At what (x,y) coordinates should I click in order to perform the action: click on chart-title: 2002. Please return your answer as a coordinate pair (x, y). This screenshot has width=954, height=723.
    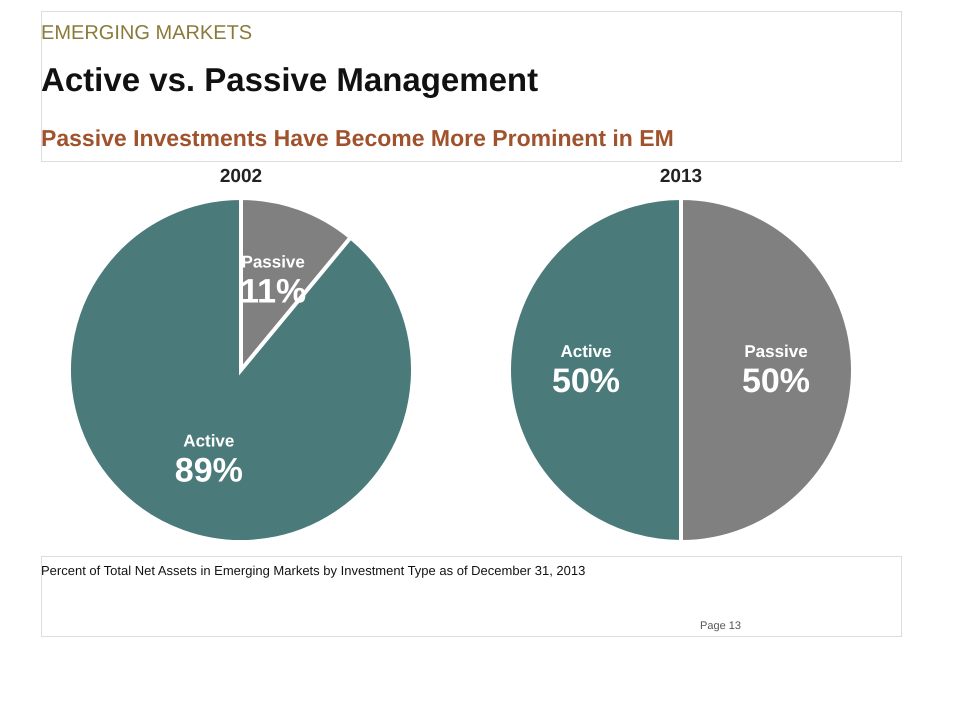
    Looking at the image, I should click on (241, 176).